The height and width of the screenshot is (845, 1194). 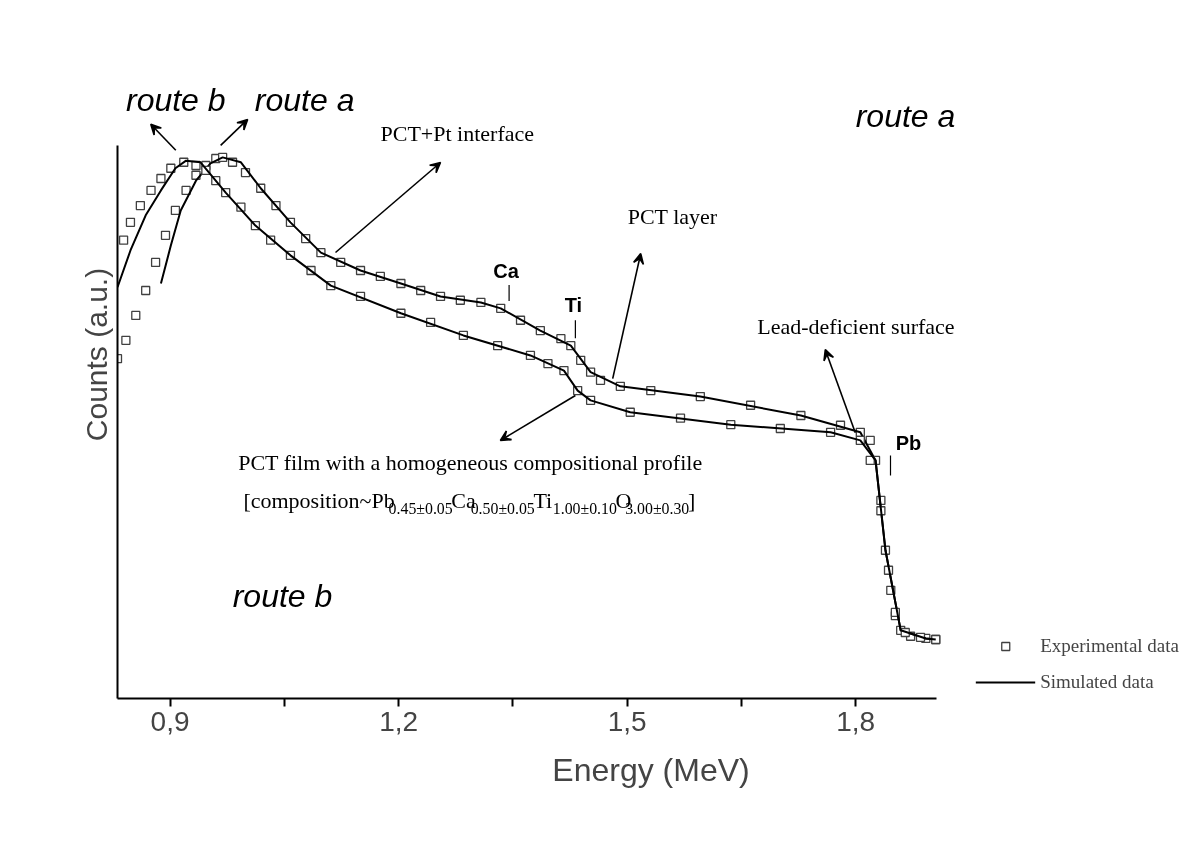 I want to click on text: PCT+Pt interface, so click(x=457, y=133).